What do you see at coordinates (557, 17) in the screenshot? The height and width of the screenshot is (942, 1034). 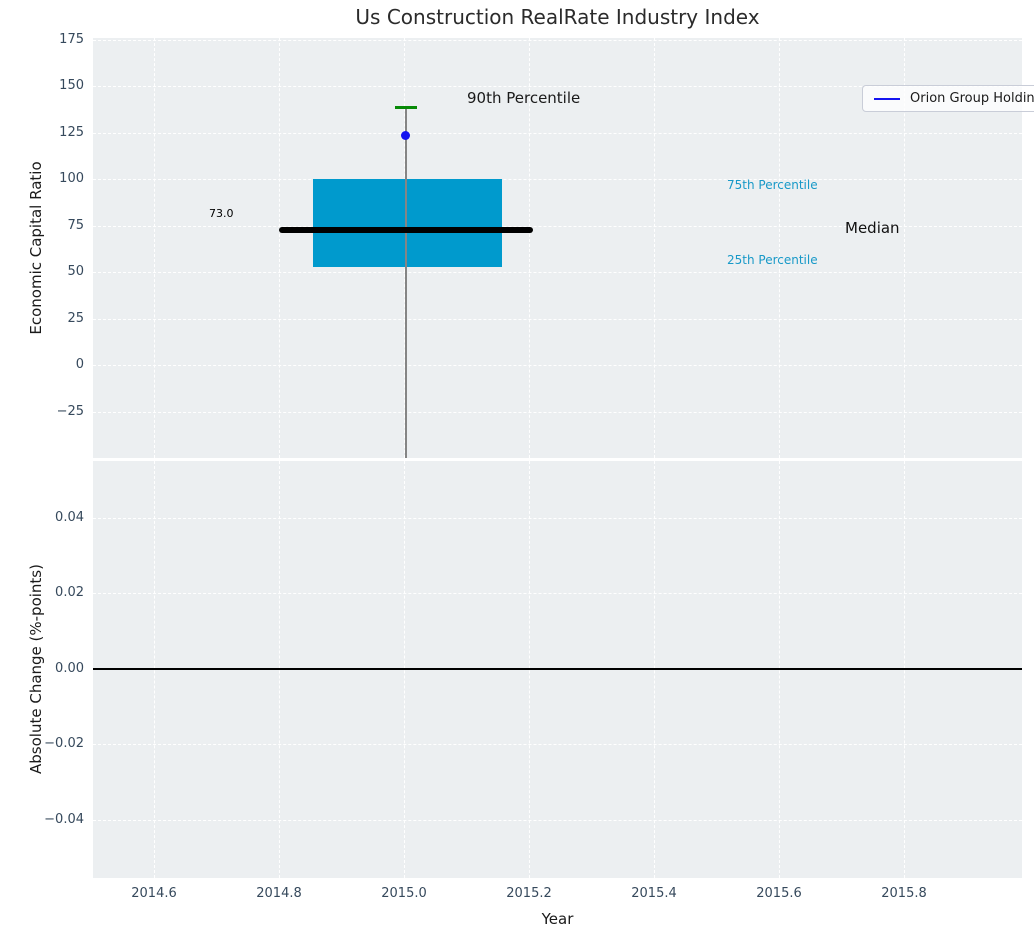 I see `chart-title: Us Construction RealRate Industry Index` at bounding box center [557, 17].